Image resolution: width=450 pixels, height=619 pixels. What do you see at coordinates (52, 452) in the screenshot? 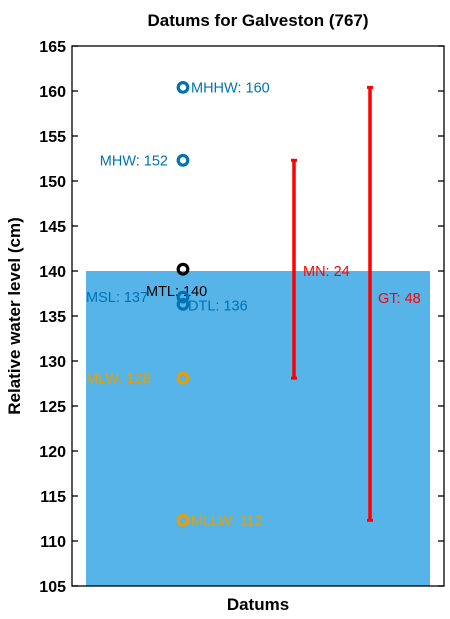
I see `y-tick-label: 120` at bounding box center [52, 452].